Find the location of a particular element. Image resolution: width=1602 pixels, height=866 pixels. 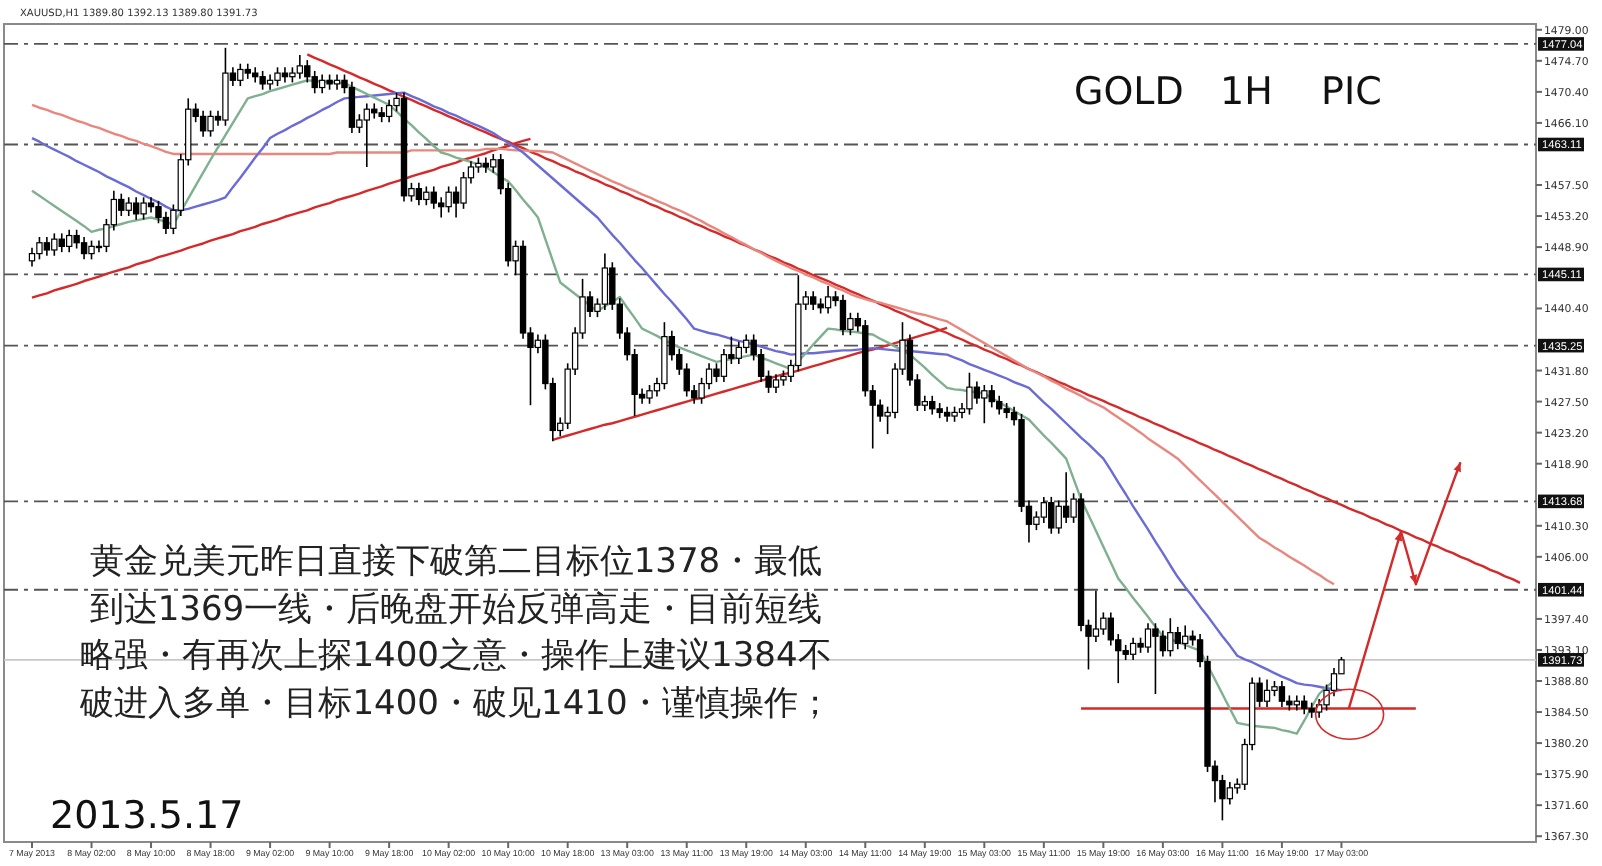

annotation: 黄金兑美元昨日直接下破第二目标位1378・最低到达1369一线・后晚盘开始反弹高走・目前短线略强・有再次上探1400之意・操作上建议1384不破进入多单・目标1400・破见1410・谨慎操作； is located at coordinates (456, 633).